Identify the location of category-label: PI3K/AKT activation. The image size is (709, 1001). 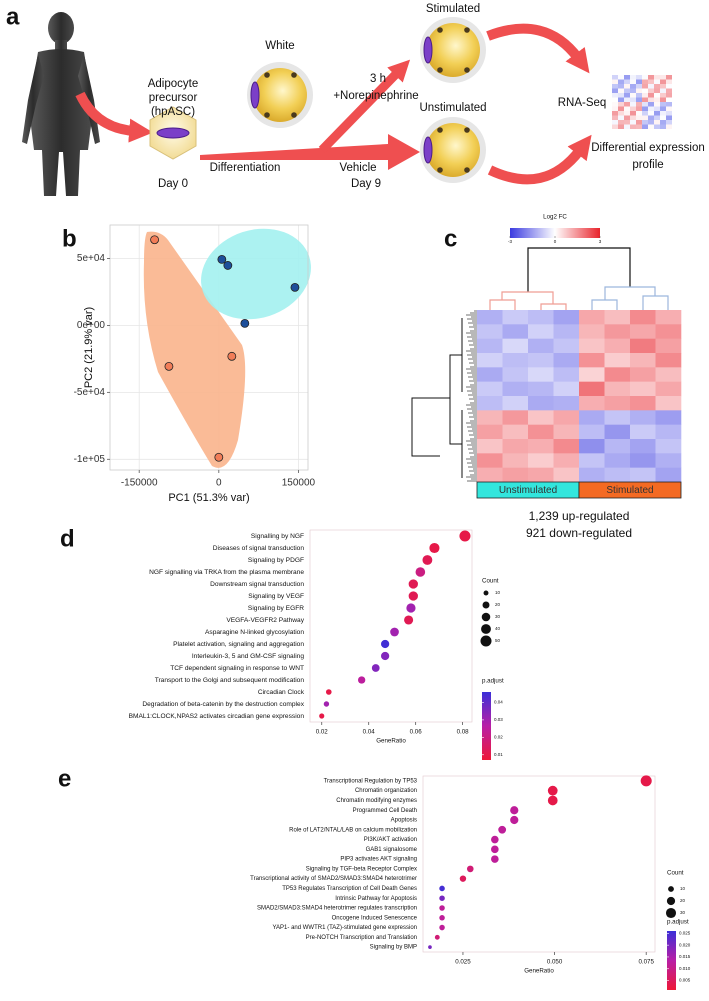
(390, 840).